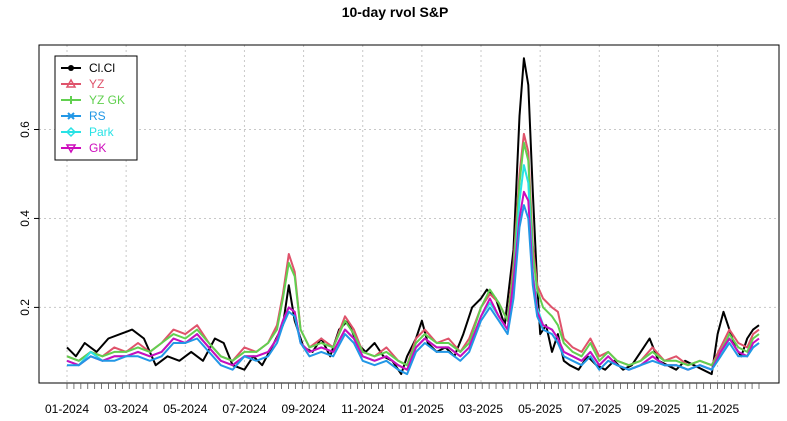 This screenshot has height=421, width=787. What do you see at coordinates (67, 409) in the screenshot?
I see `x-tick-label: 01-2024` at bounding box center [67, 409].